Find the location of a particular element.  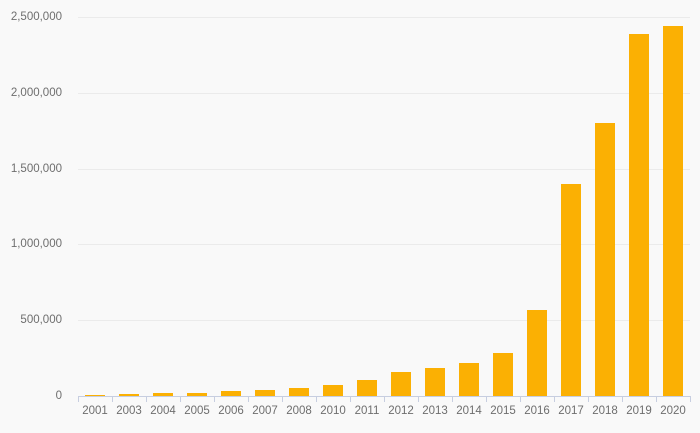

x-axis-tick-label: 2015 is located at coordinates (503, 411).